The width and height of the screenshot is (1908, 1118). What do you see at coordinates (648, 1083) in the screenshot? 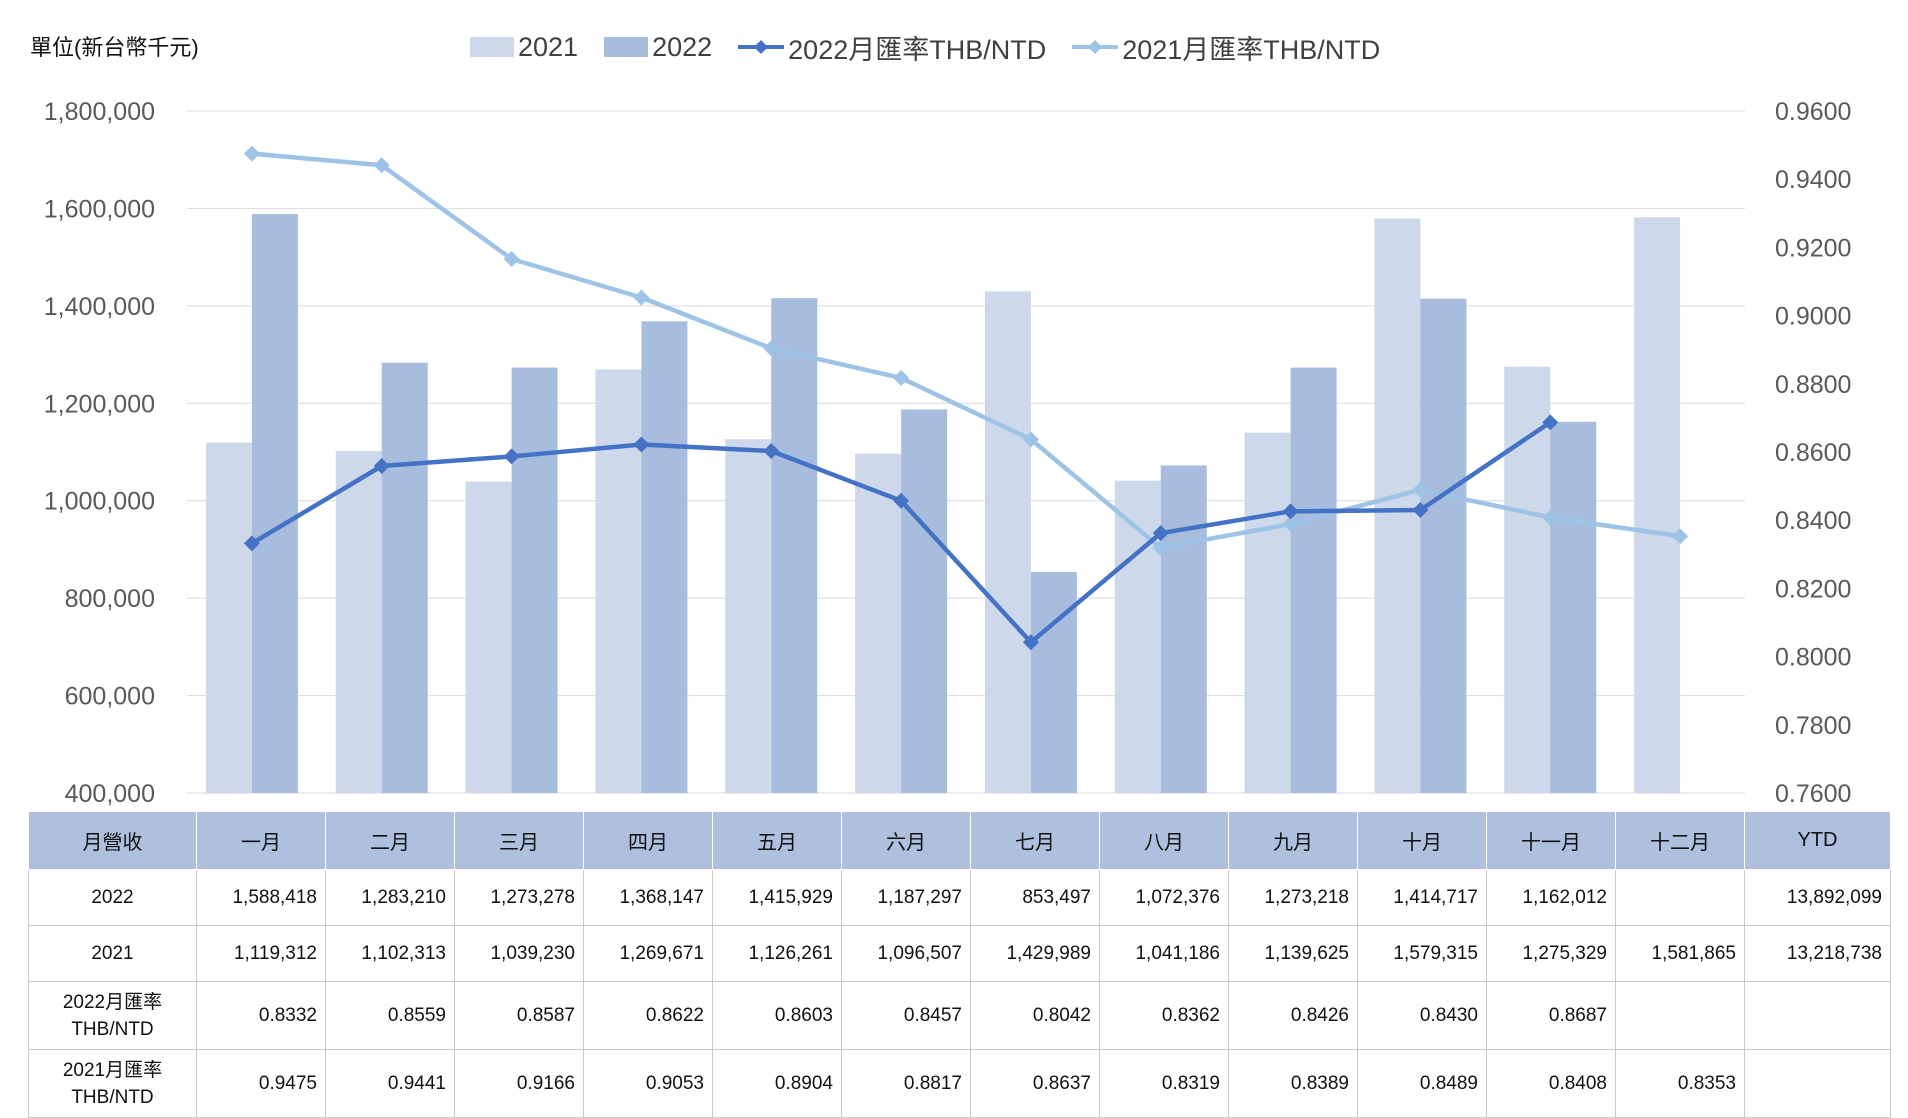
I see `table-cell: 0.9053` at bounding box center [648, 1083].